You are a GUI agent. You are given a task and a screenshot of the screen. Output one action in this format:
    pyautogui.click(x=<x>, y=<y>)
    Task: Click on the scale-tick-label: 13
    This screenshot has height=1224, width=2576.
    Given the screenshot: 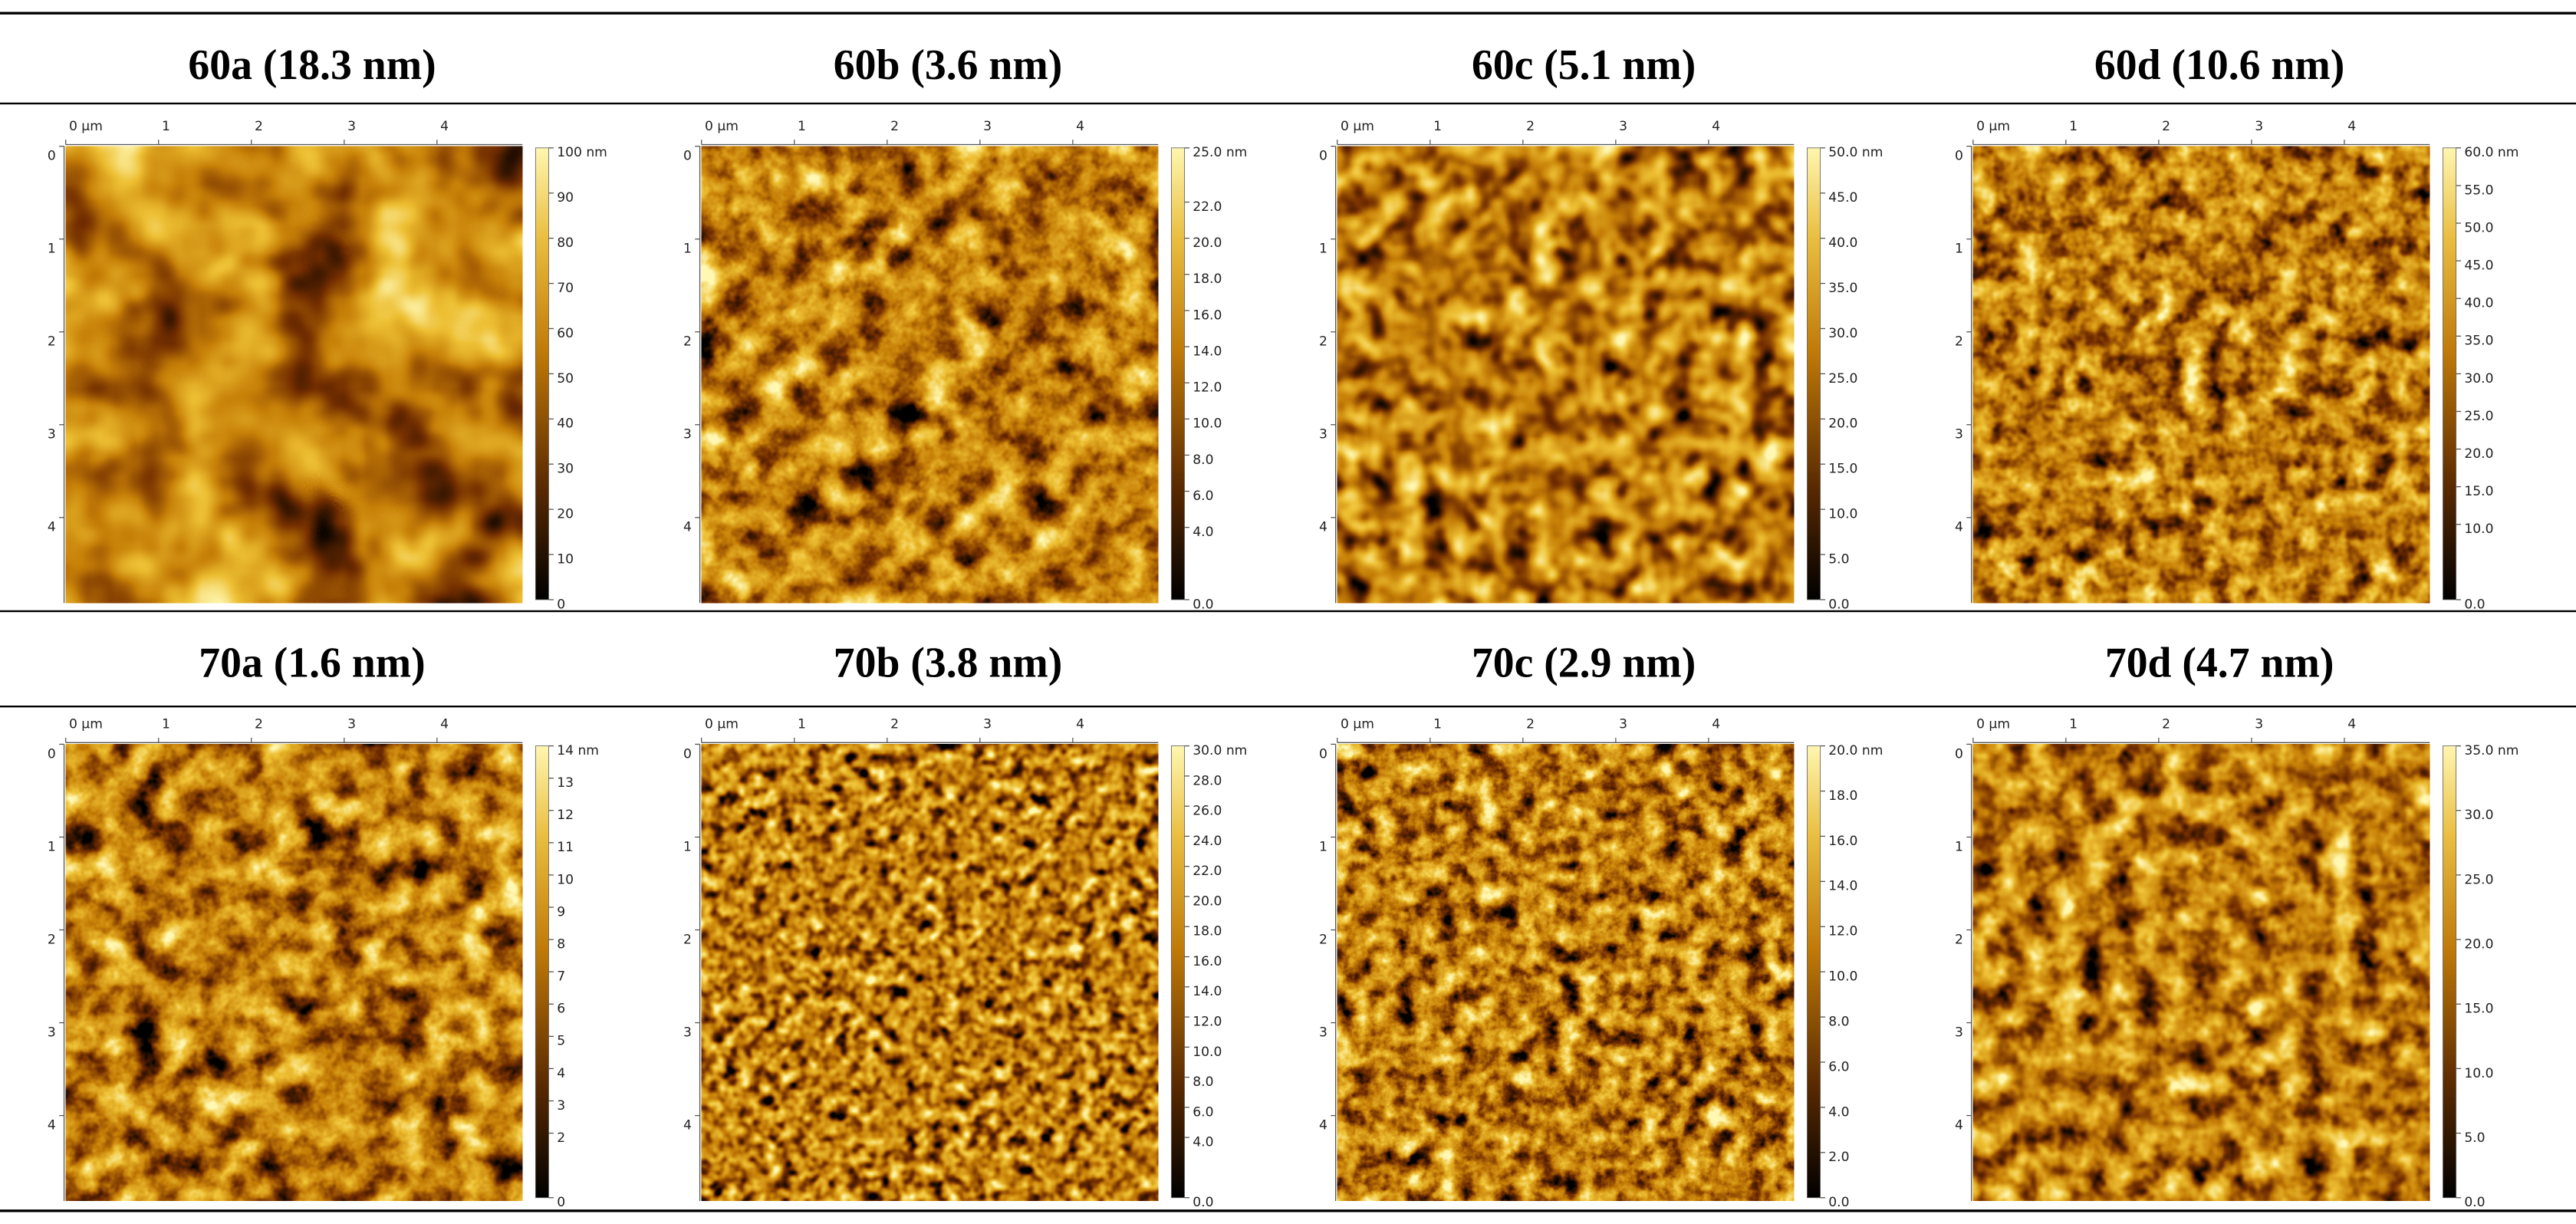 What is the action you would take?
    pyautogui.click(x=565, y=783)
    